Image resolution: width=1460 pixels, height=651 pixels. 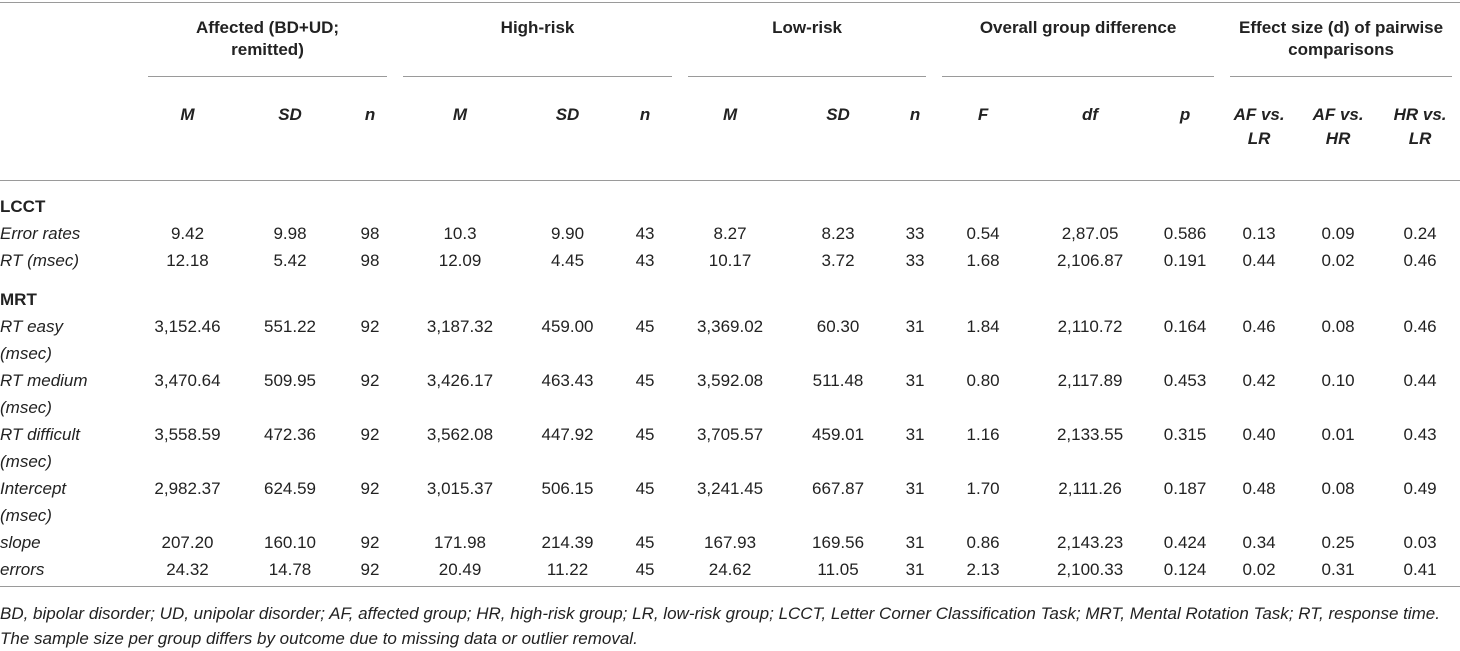 What do you see at coordinates (1185, 380) in the screenshot?
I see `cell: 0.453` at bounding box center [1185, 380].